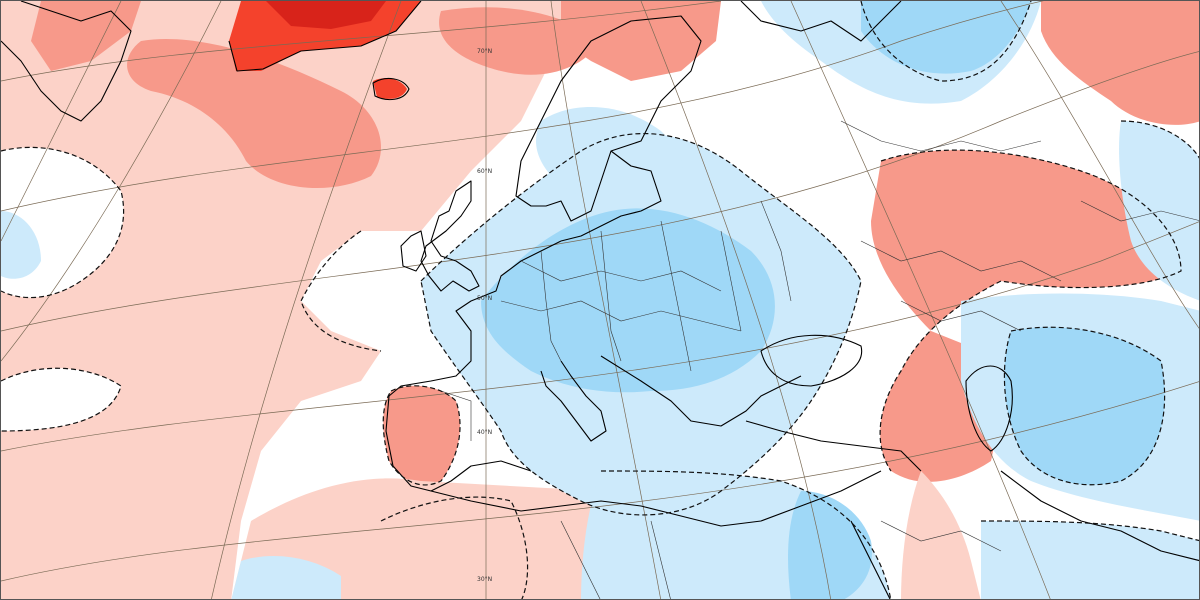 The width and height of the screenshot is (1200, 600). I want to click on balkans-coast, so click(701, 391).